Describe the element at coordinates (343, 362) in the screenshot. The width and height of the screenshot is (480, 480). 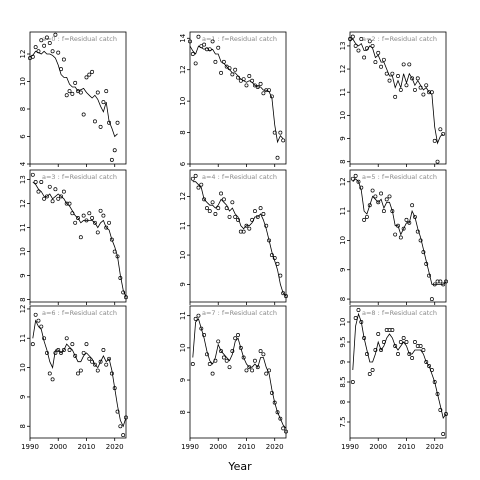
I see `y-tick-label: 9` at that location.